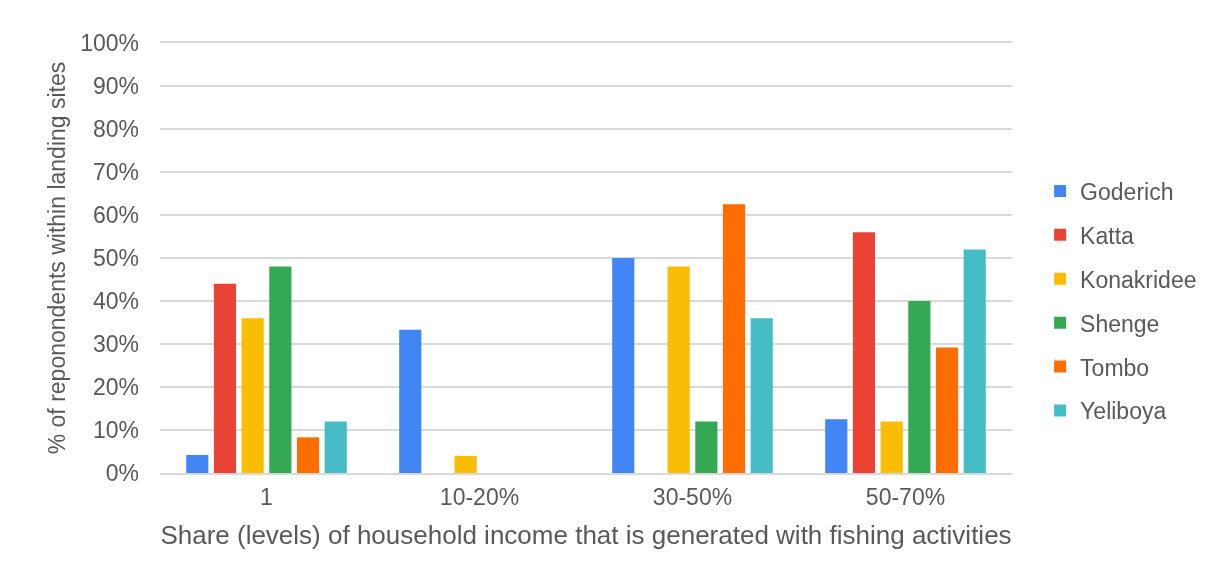  I want to click on y-axis-title: % of reponondents within landing sites, so click(56, 258).